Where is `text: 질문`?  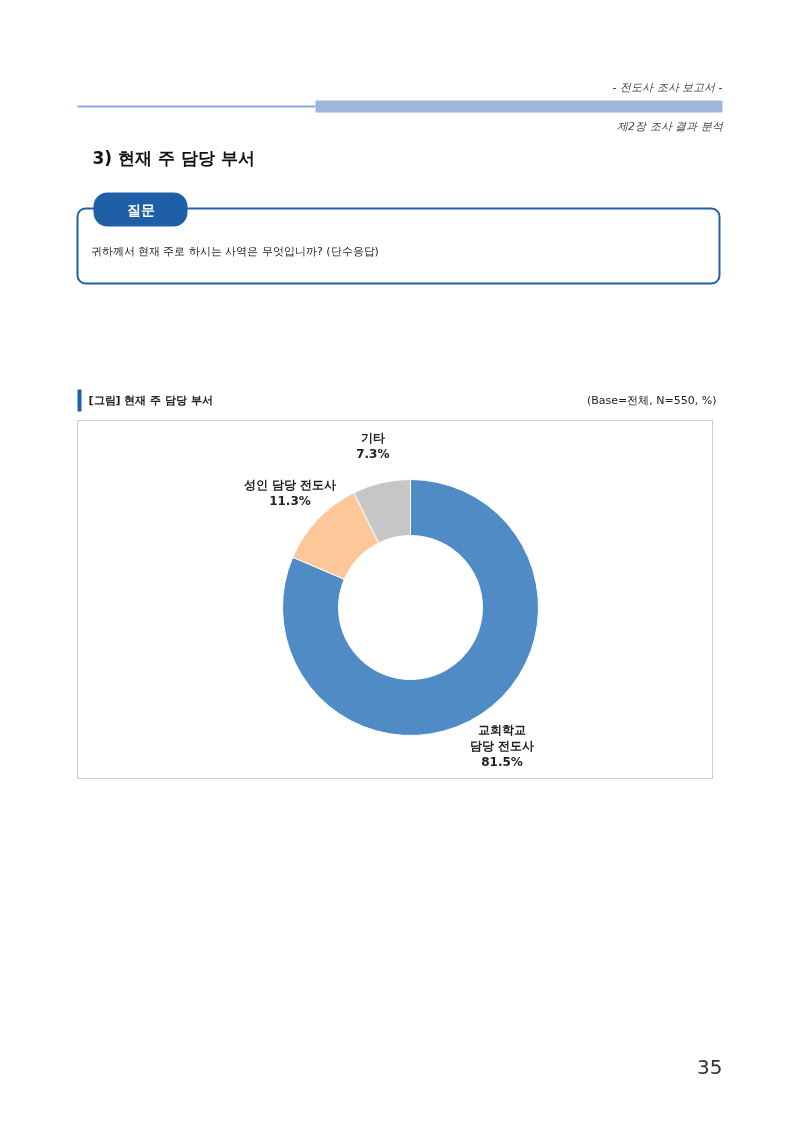 text: 질문 is located at coordinates (140, 209).